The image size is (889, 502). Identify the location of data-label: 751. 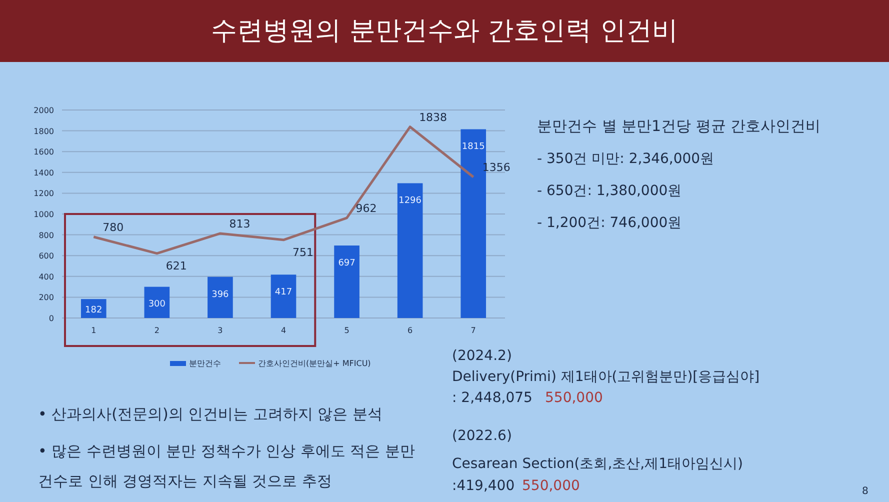
(303, 252).